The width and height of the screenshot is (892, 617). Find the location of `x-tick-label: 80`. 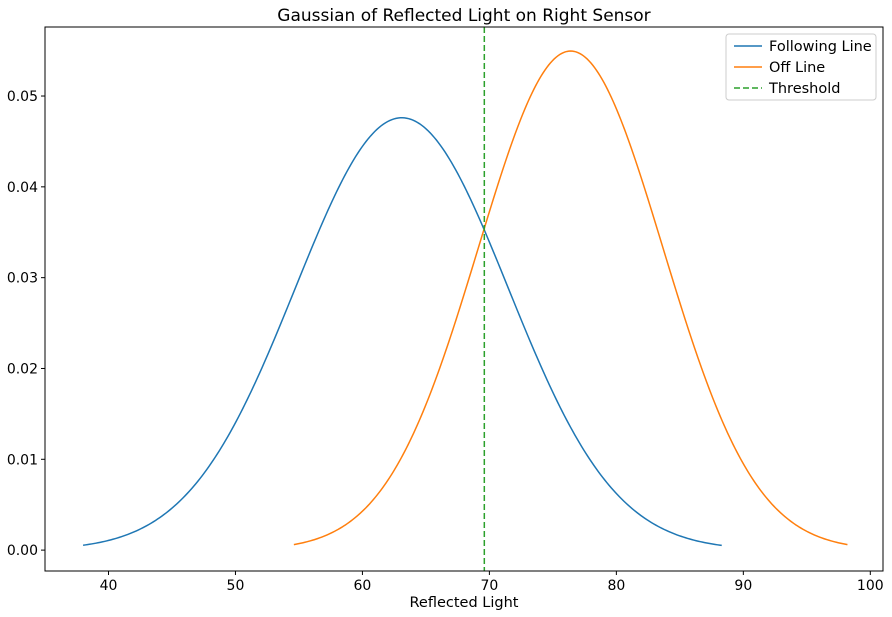

x-tick-label: 80 is located at coordinates (616, 586).